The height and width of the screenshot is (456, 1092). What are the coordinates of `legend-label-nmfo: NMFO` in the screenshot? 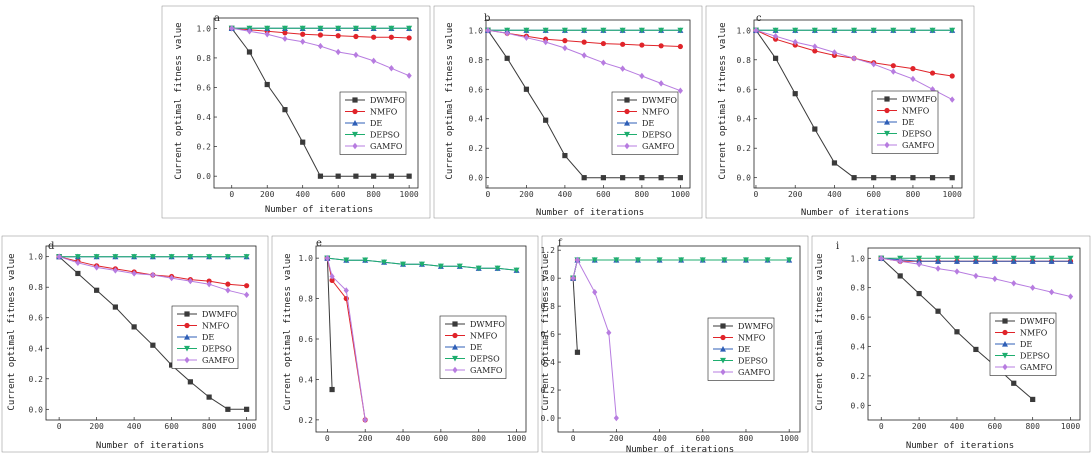 It's located at (656, 112).